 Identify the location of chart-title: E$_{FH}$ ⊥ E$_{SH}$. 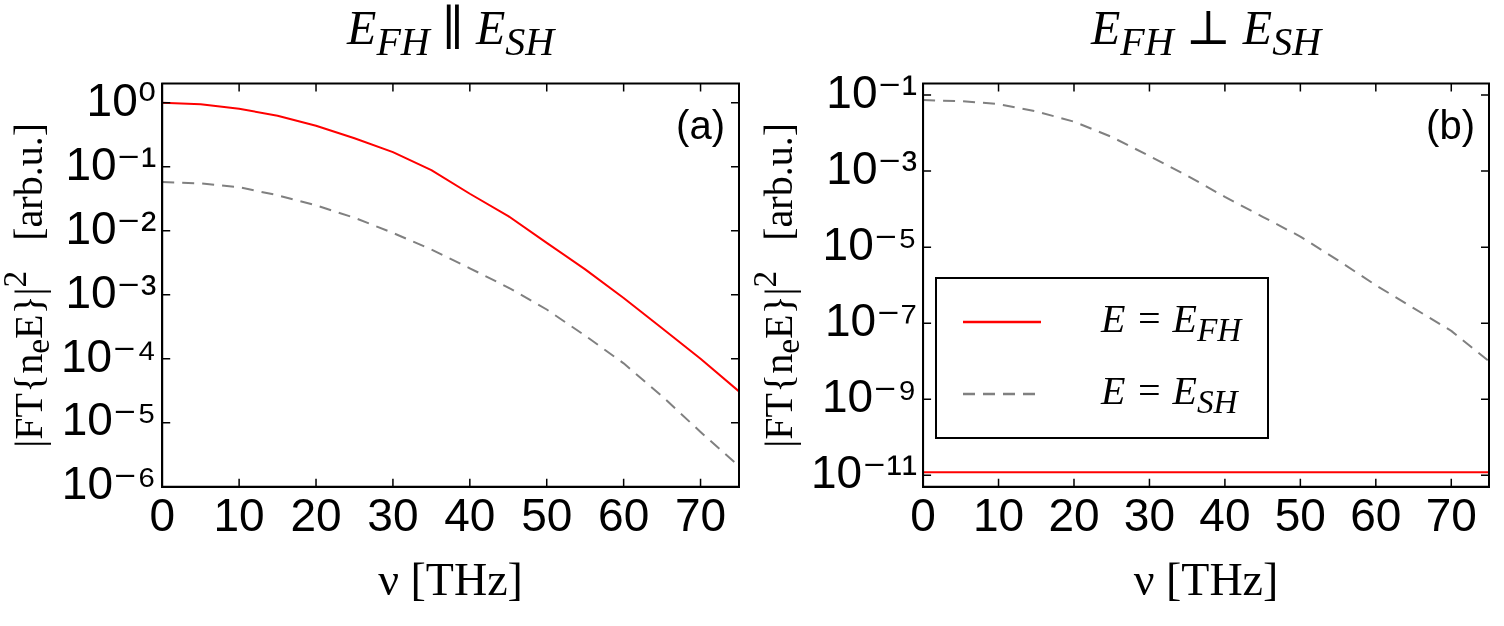
(1206, 33).